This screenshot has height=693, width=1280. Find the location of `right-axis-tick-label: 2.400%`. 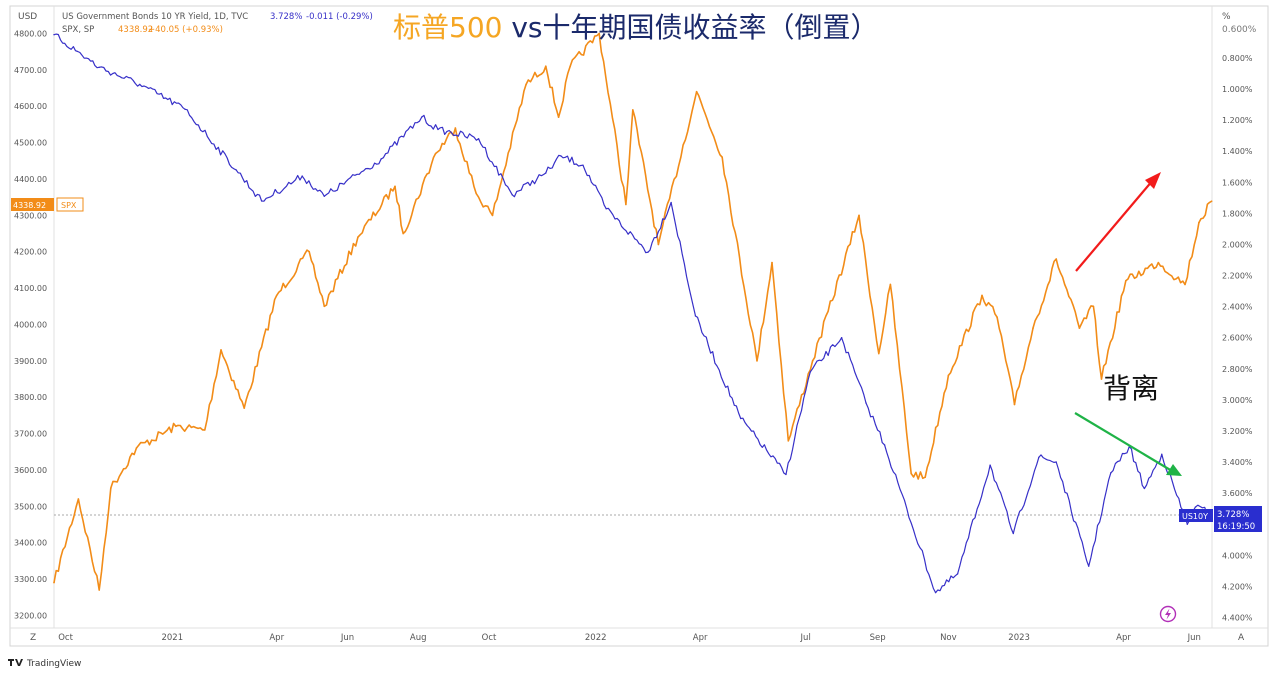

right-axis-tick-label: 2.400% is located at coordinates (1237, 307).